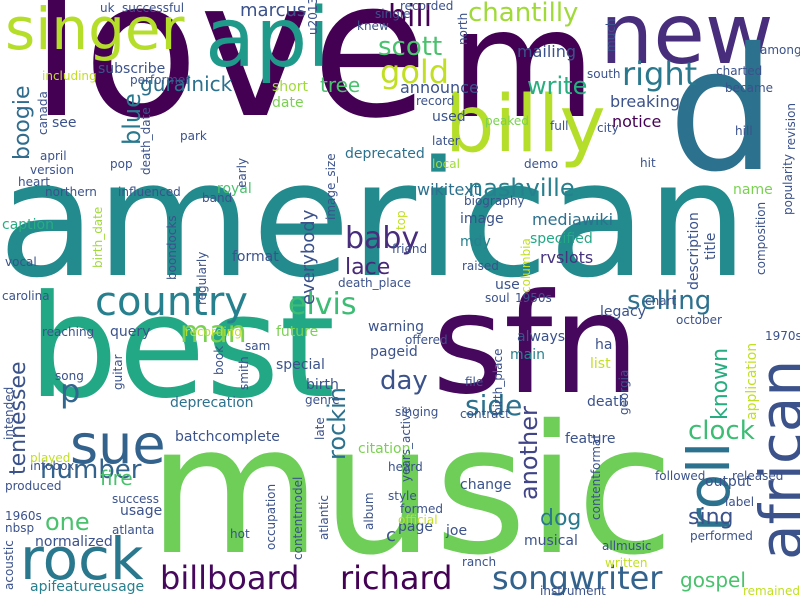  I want to click on word-full: full, so click(559, 126).